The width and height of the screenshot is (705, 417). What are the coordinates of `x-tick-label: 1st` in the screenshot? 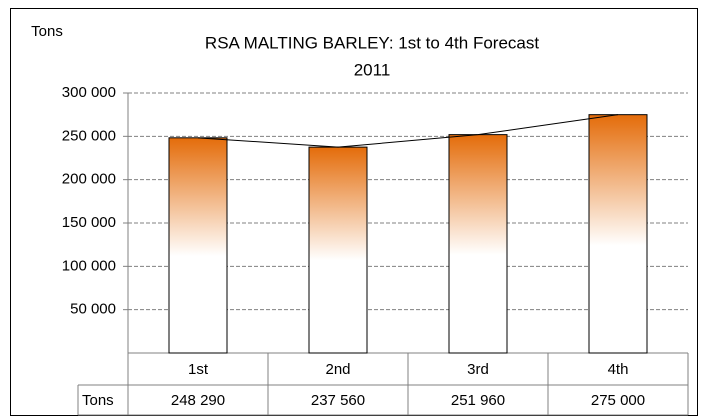 It's located at (198, 369).